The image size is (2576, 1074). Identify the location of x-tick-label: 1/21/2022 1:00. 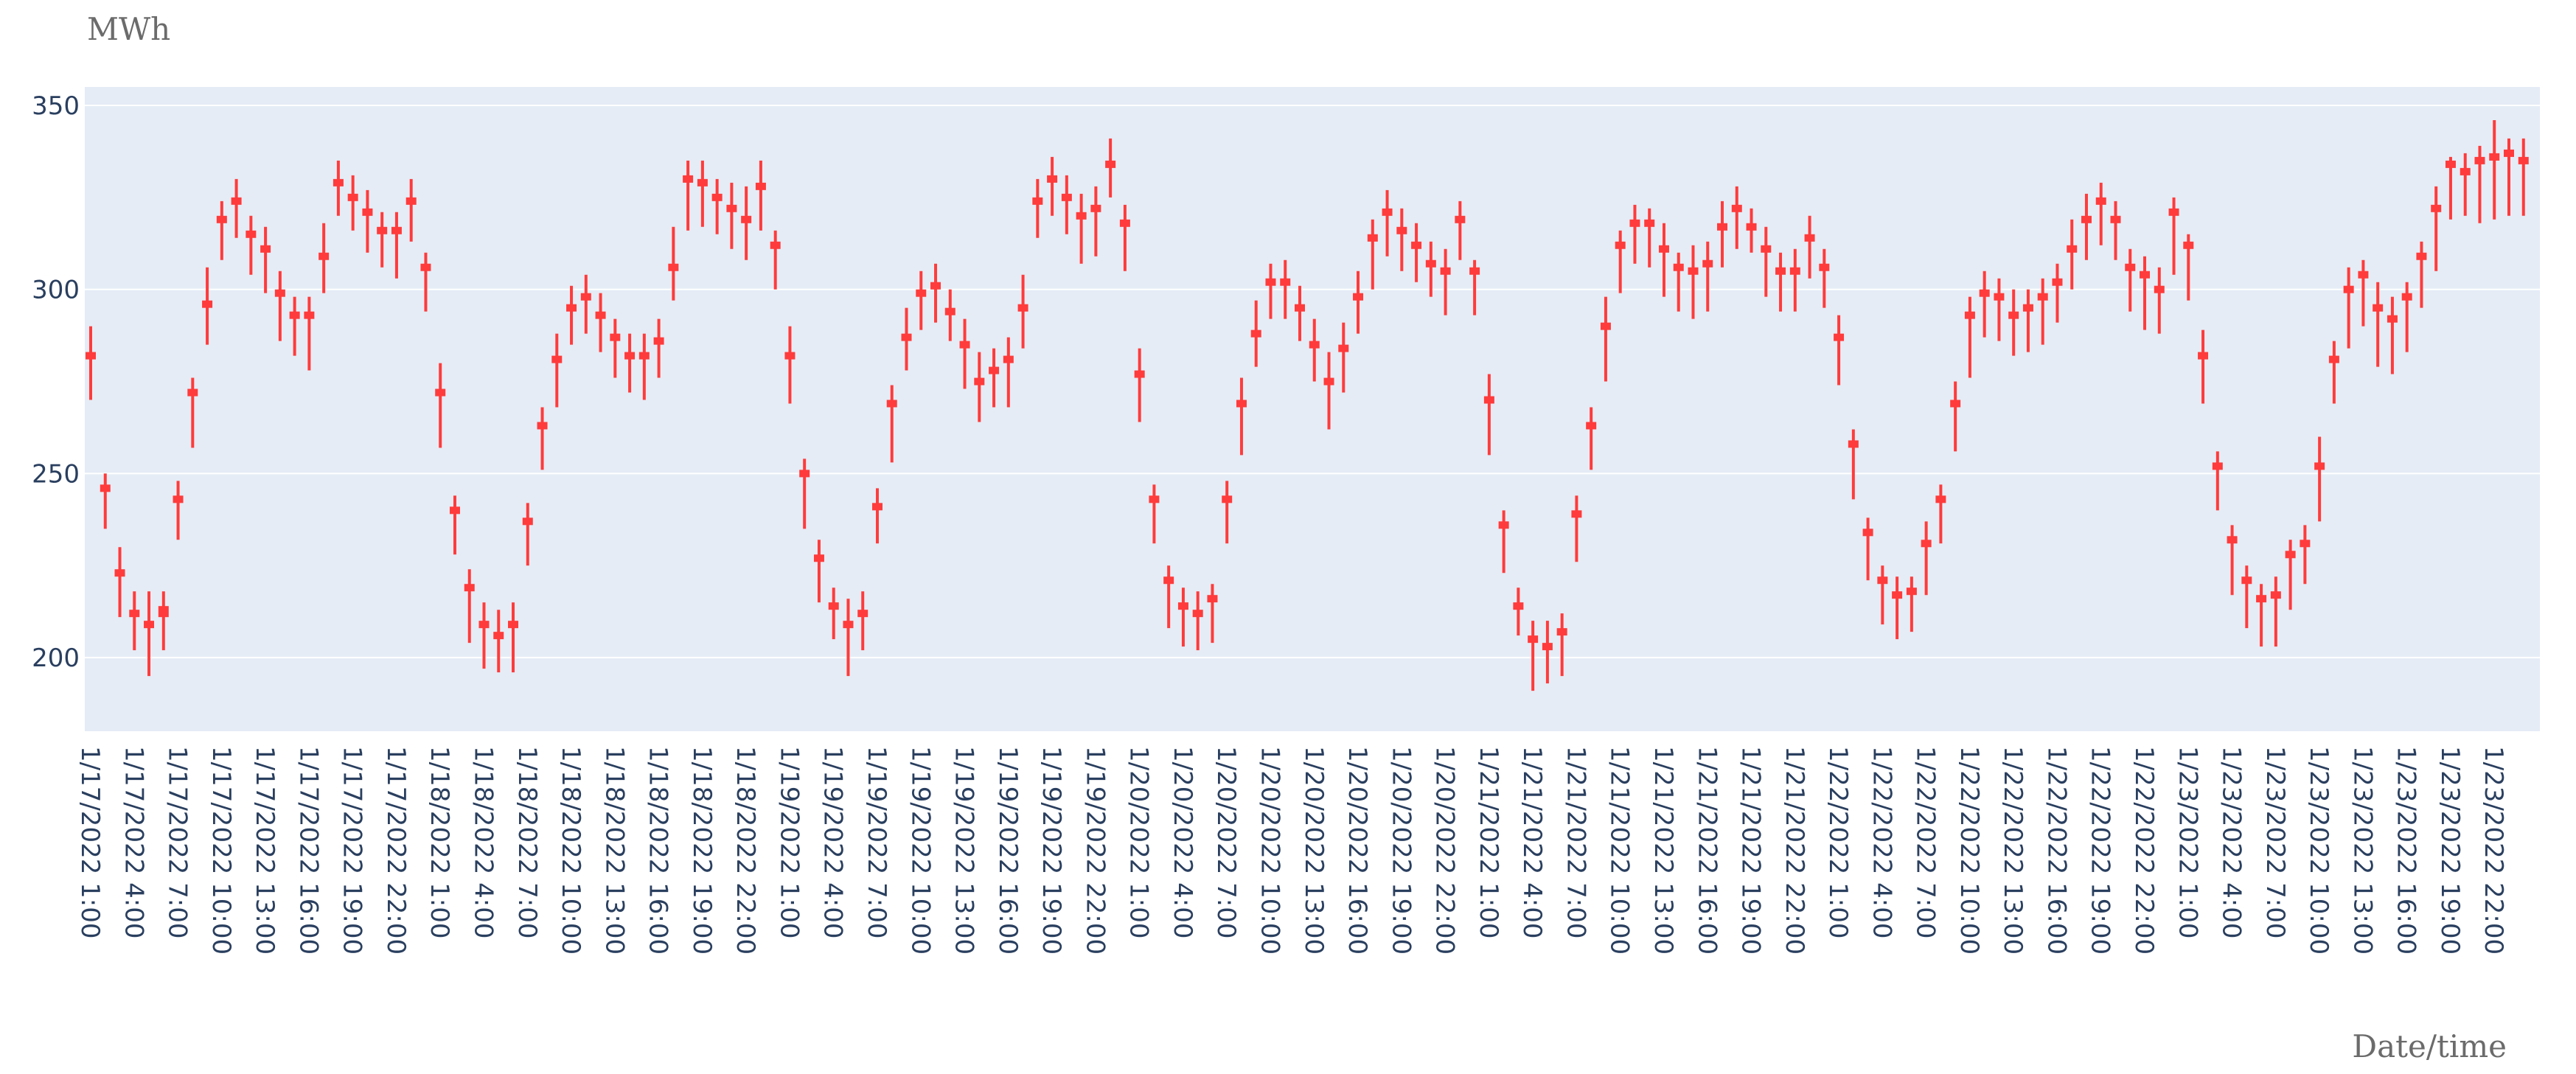
(1489, 843).